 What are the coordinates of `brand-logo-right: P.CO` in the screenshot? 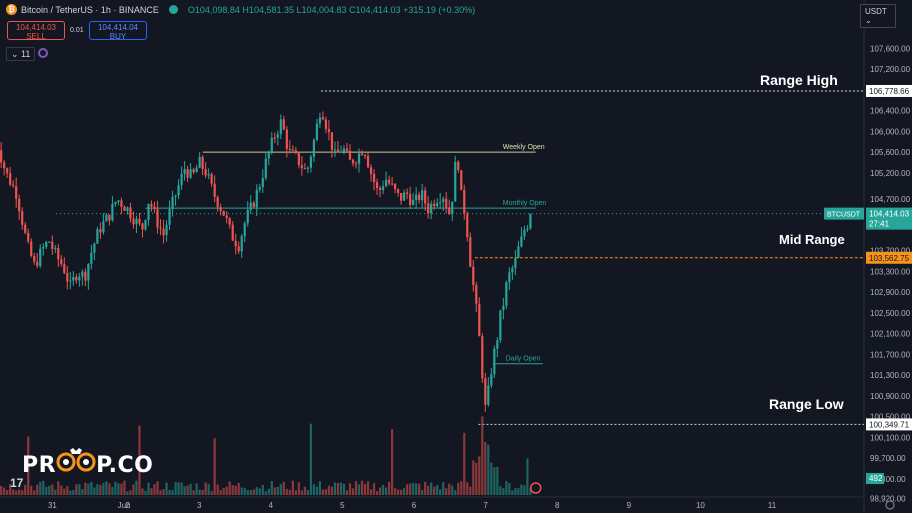 It's located at (125, 465).